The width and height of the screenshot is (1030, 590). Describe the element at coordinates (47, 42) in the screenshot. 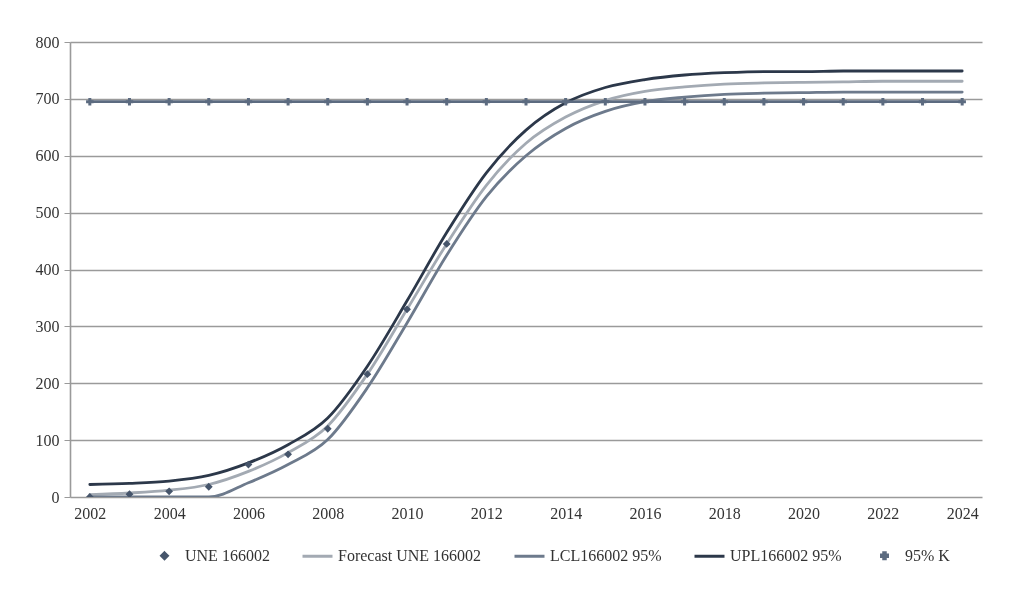

I see `y-tick-label: 800` at that location.